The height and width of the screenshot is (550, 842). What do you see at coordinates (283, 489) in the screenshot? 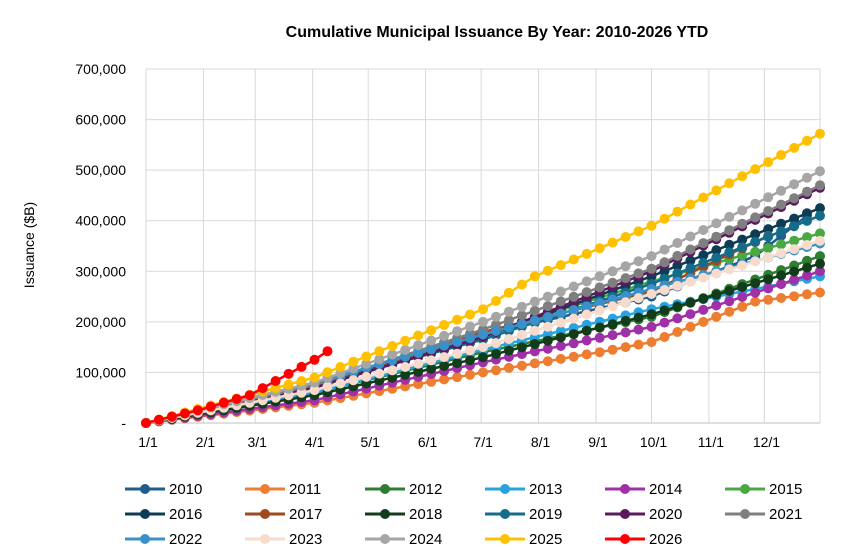
I see `legend-item-2011: 2011` at bounding box center [283, 489].